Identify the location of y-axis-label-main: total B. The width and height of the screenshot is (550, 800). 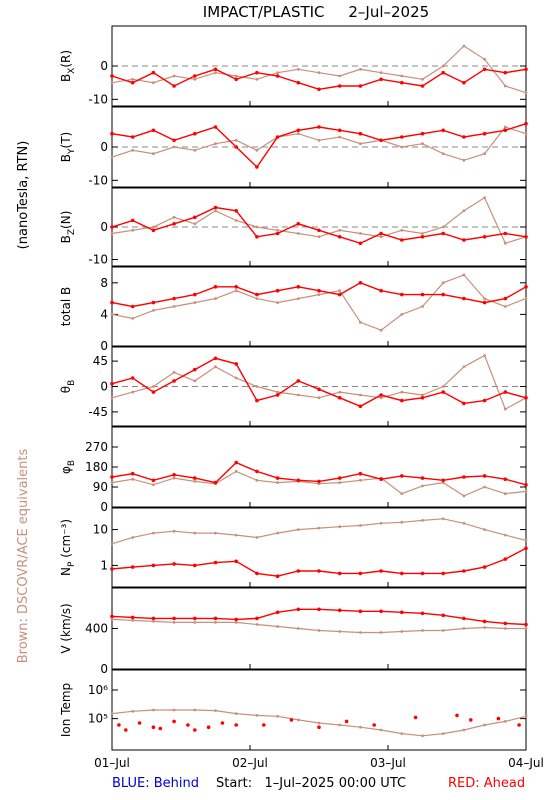
(66, 307).